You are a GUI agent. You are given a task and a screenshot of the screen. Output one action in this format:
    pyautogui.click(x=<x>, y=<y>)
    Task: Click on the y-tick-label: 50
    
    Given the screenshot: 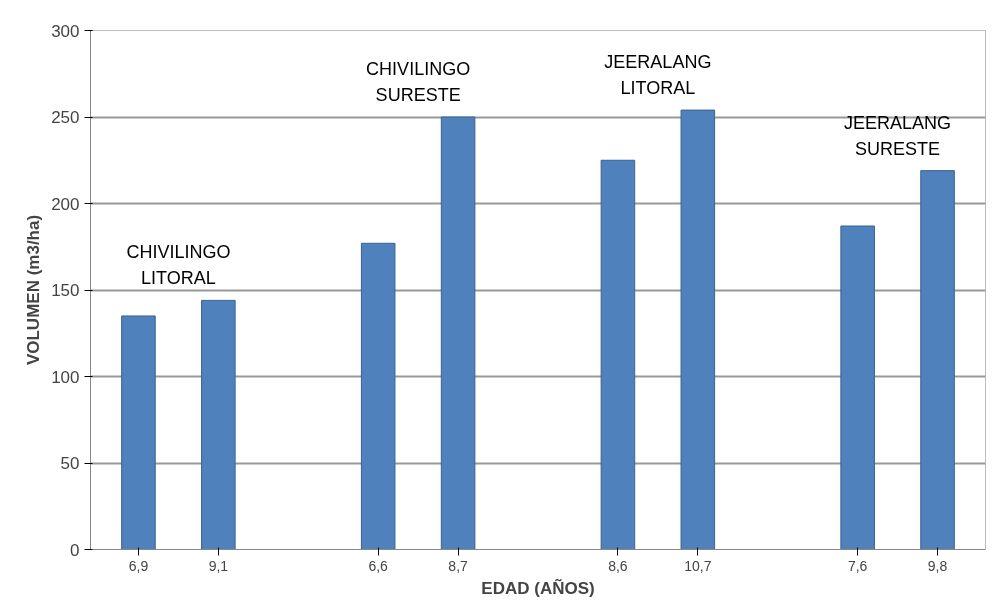 What is the action you would take?
    pyautogui.click(x=70, y=463)
    